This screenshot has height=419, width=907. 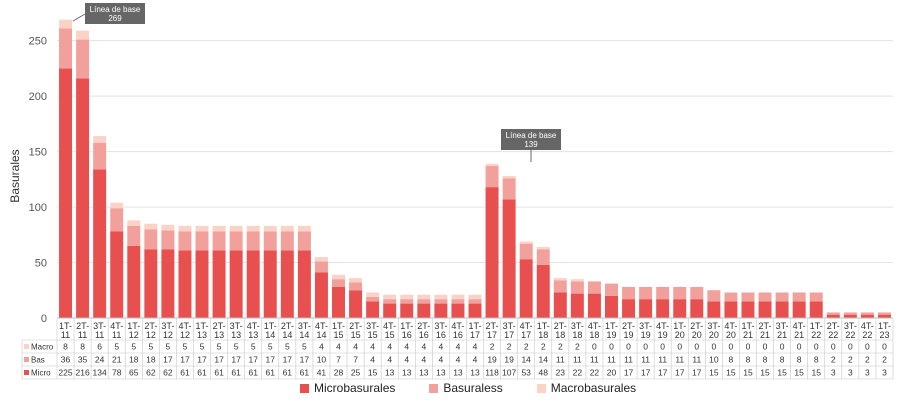 What do you see at coordinates (116, 335) in the screenshot?
I see `x-tick-label: 11` at bounding box center [116, 335].